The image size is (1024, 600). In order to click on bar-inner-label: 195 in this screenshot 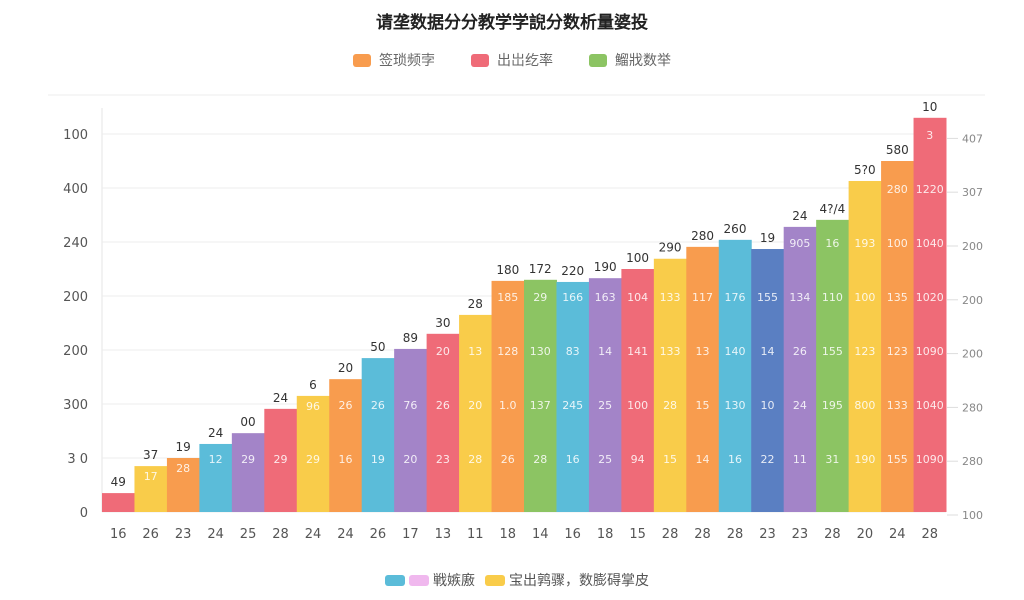, I will do `click(832, 405)`.